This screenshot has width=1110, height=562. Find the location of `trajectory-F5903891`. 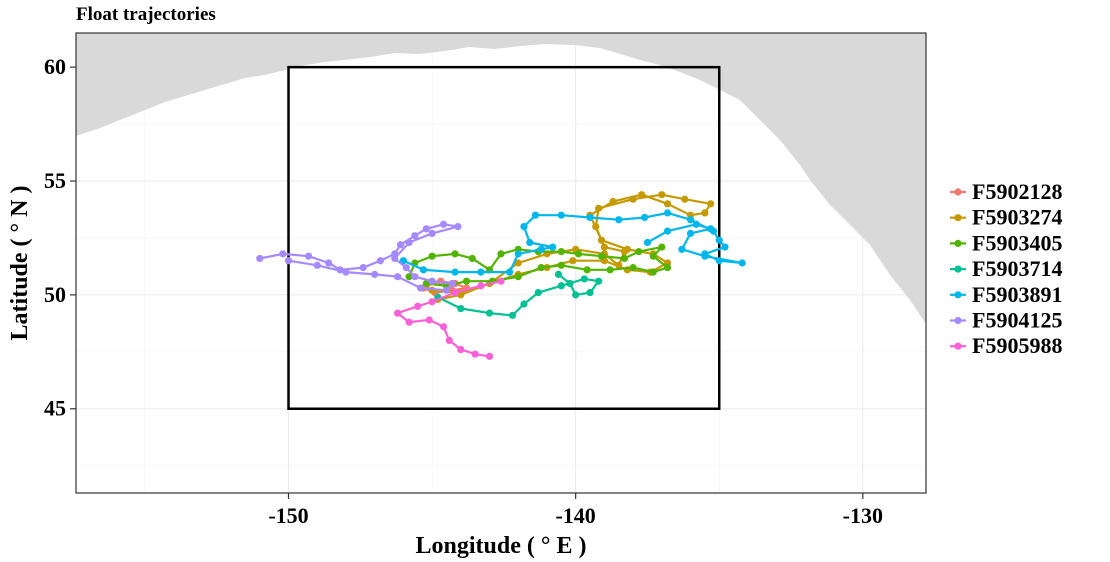

trajectory-F5903891 is located at coordinates (572, 242).